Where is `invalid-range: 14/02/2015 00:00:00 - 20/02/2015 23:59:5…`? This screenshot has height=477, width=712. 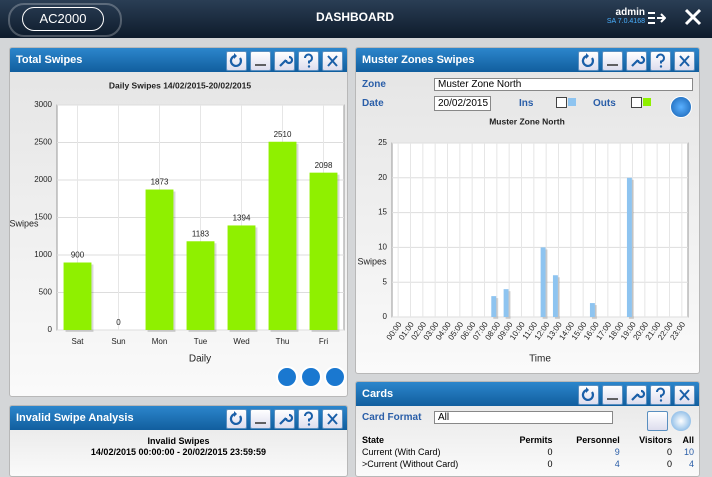
invalid-range: 14/02/2015 00:00:00 - 20/02/2015 23:59:5… is located at coordinates (178, 452).